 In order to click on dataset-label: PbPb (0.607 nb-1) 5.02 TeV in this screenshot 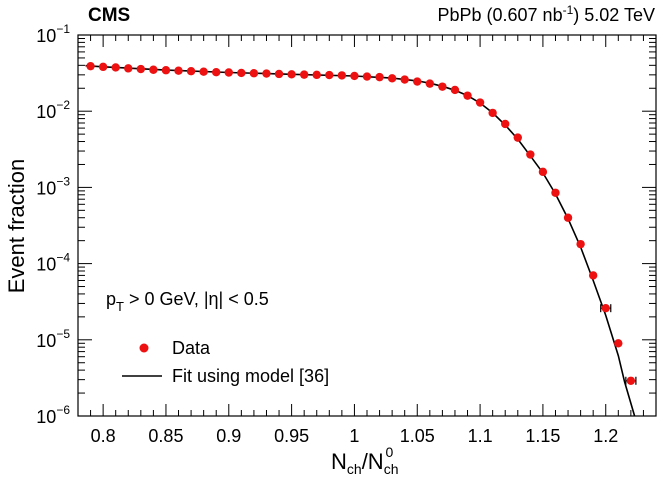, I will do `click(546, 14)`.